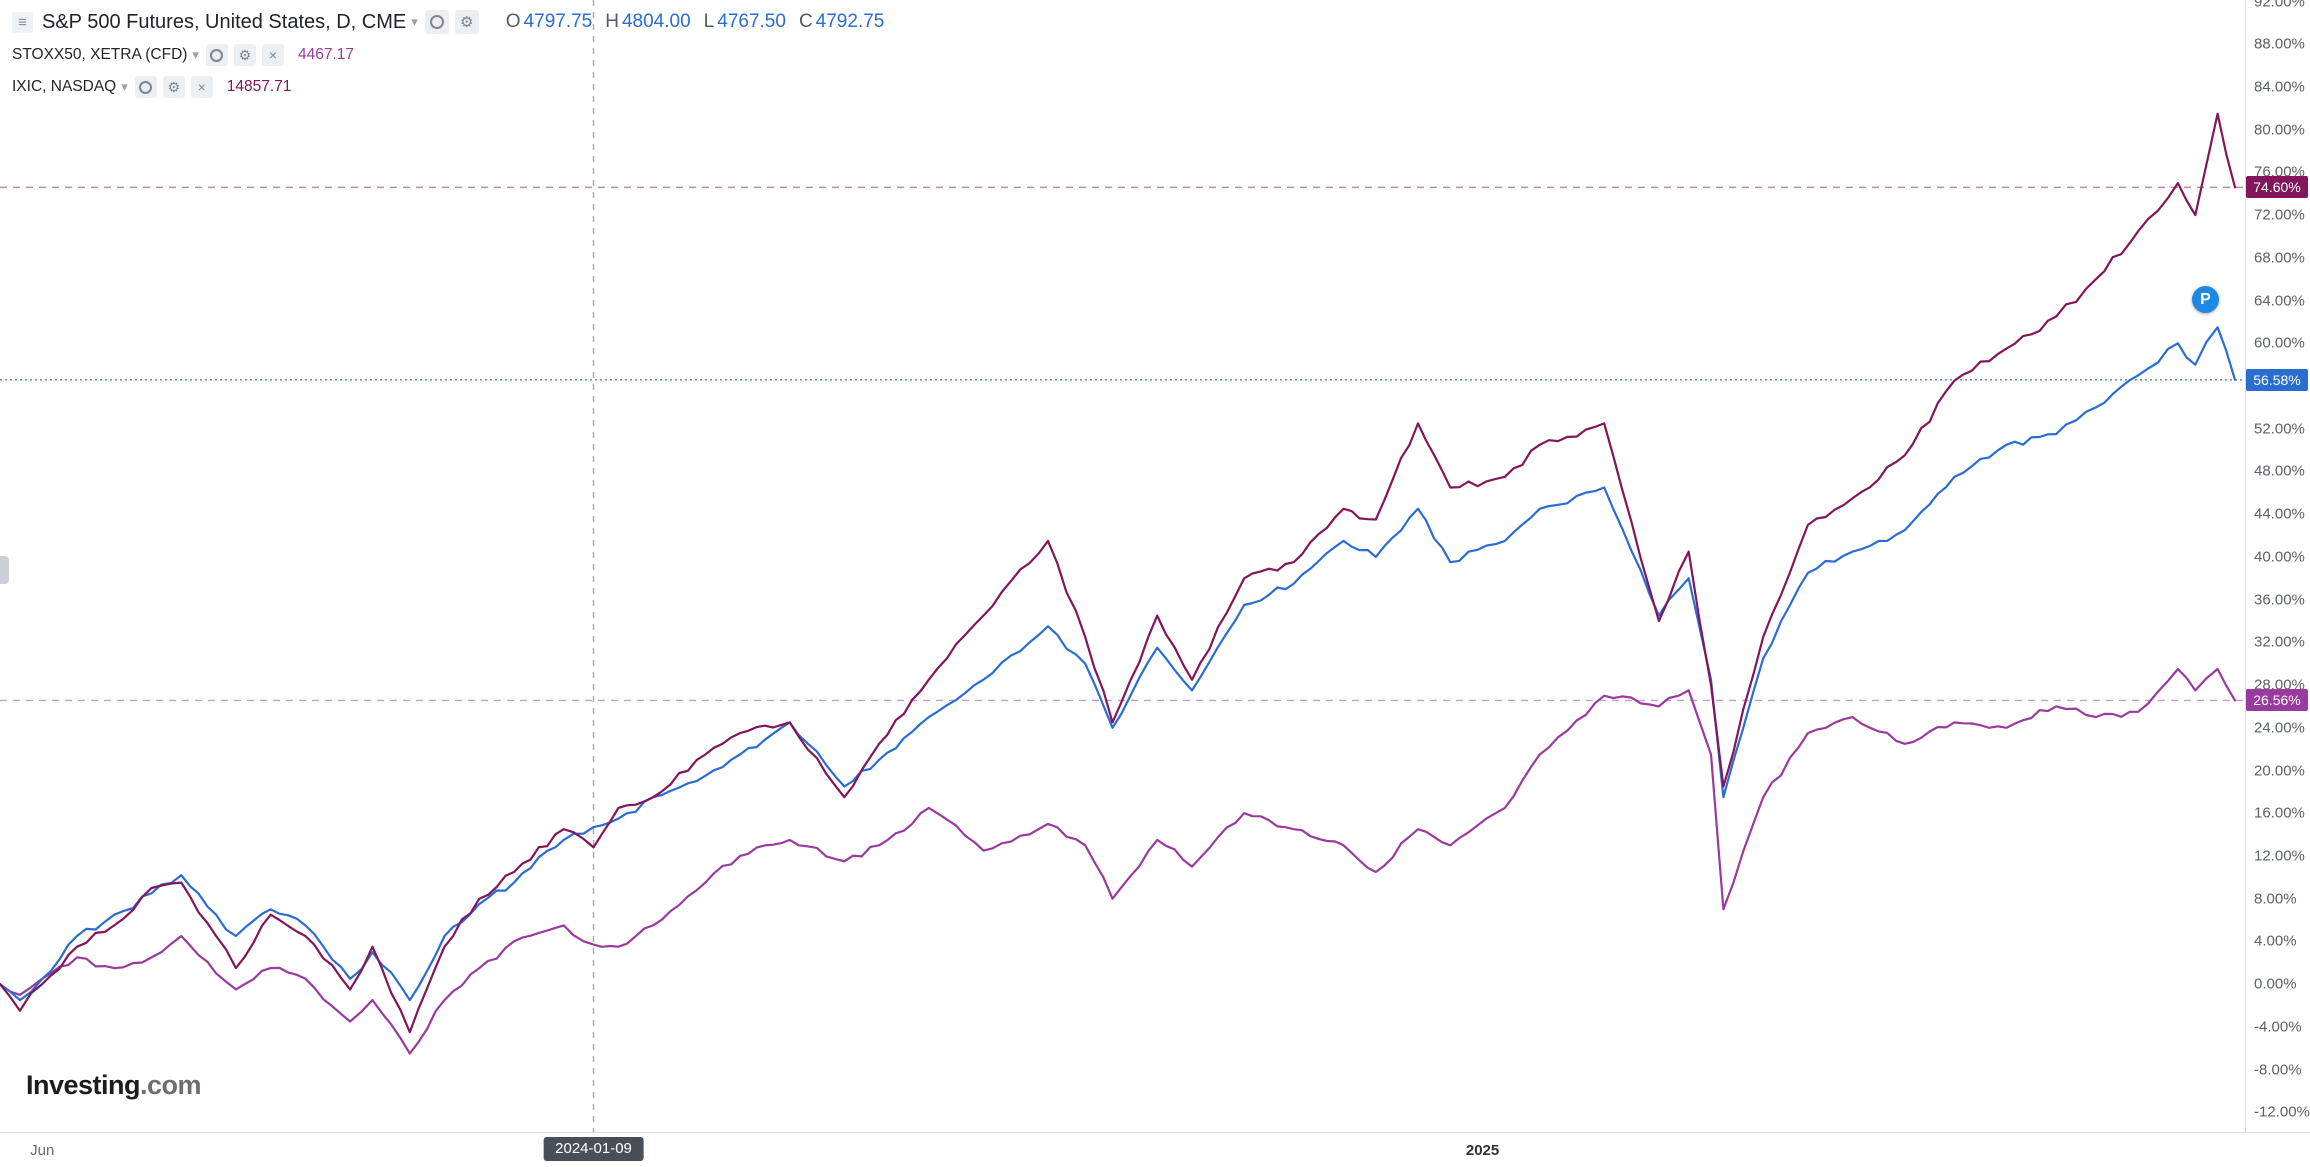 The width and height of the screenshot is (2310, 1167). I want to click on y-axis-label: 4.00%, so click(2275, 941).